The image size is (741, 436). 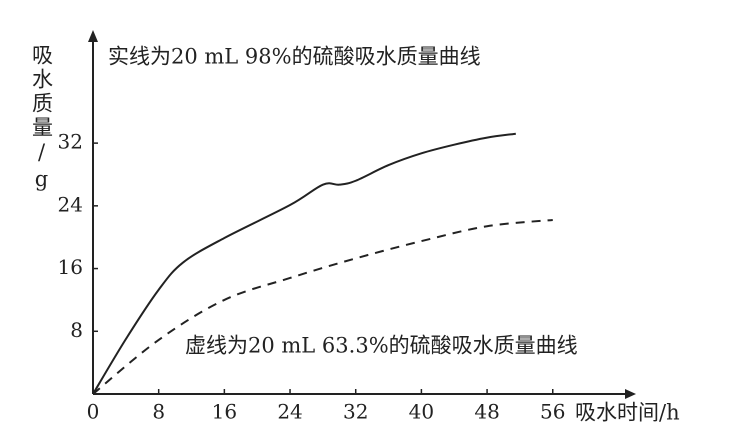 I want to click on x-tick-label: 16, so click(x=224, y=412).